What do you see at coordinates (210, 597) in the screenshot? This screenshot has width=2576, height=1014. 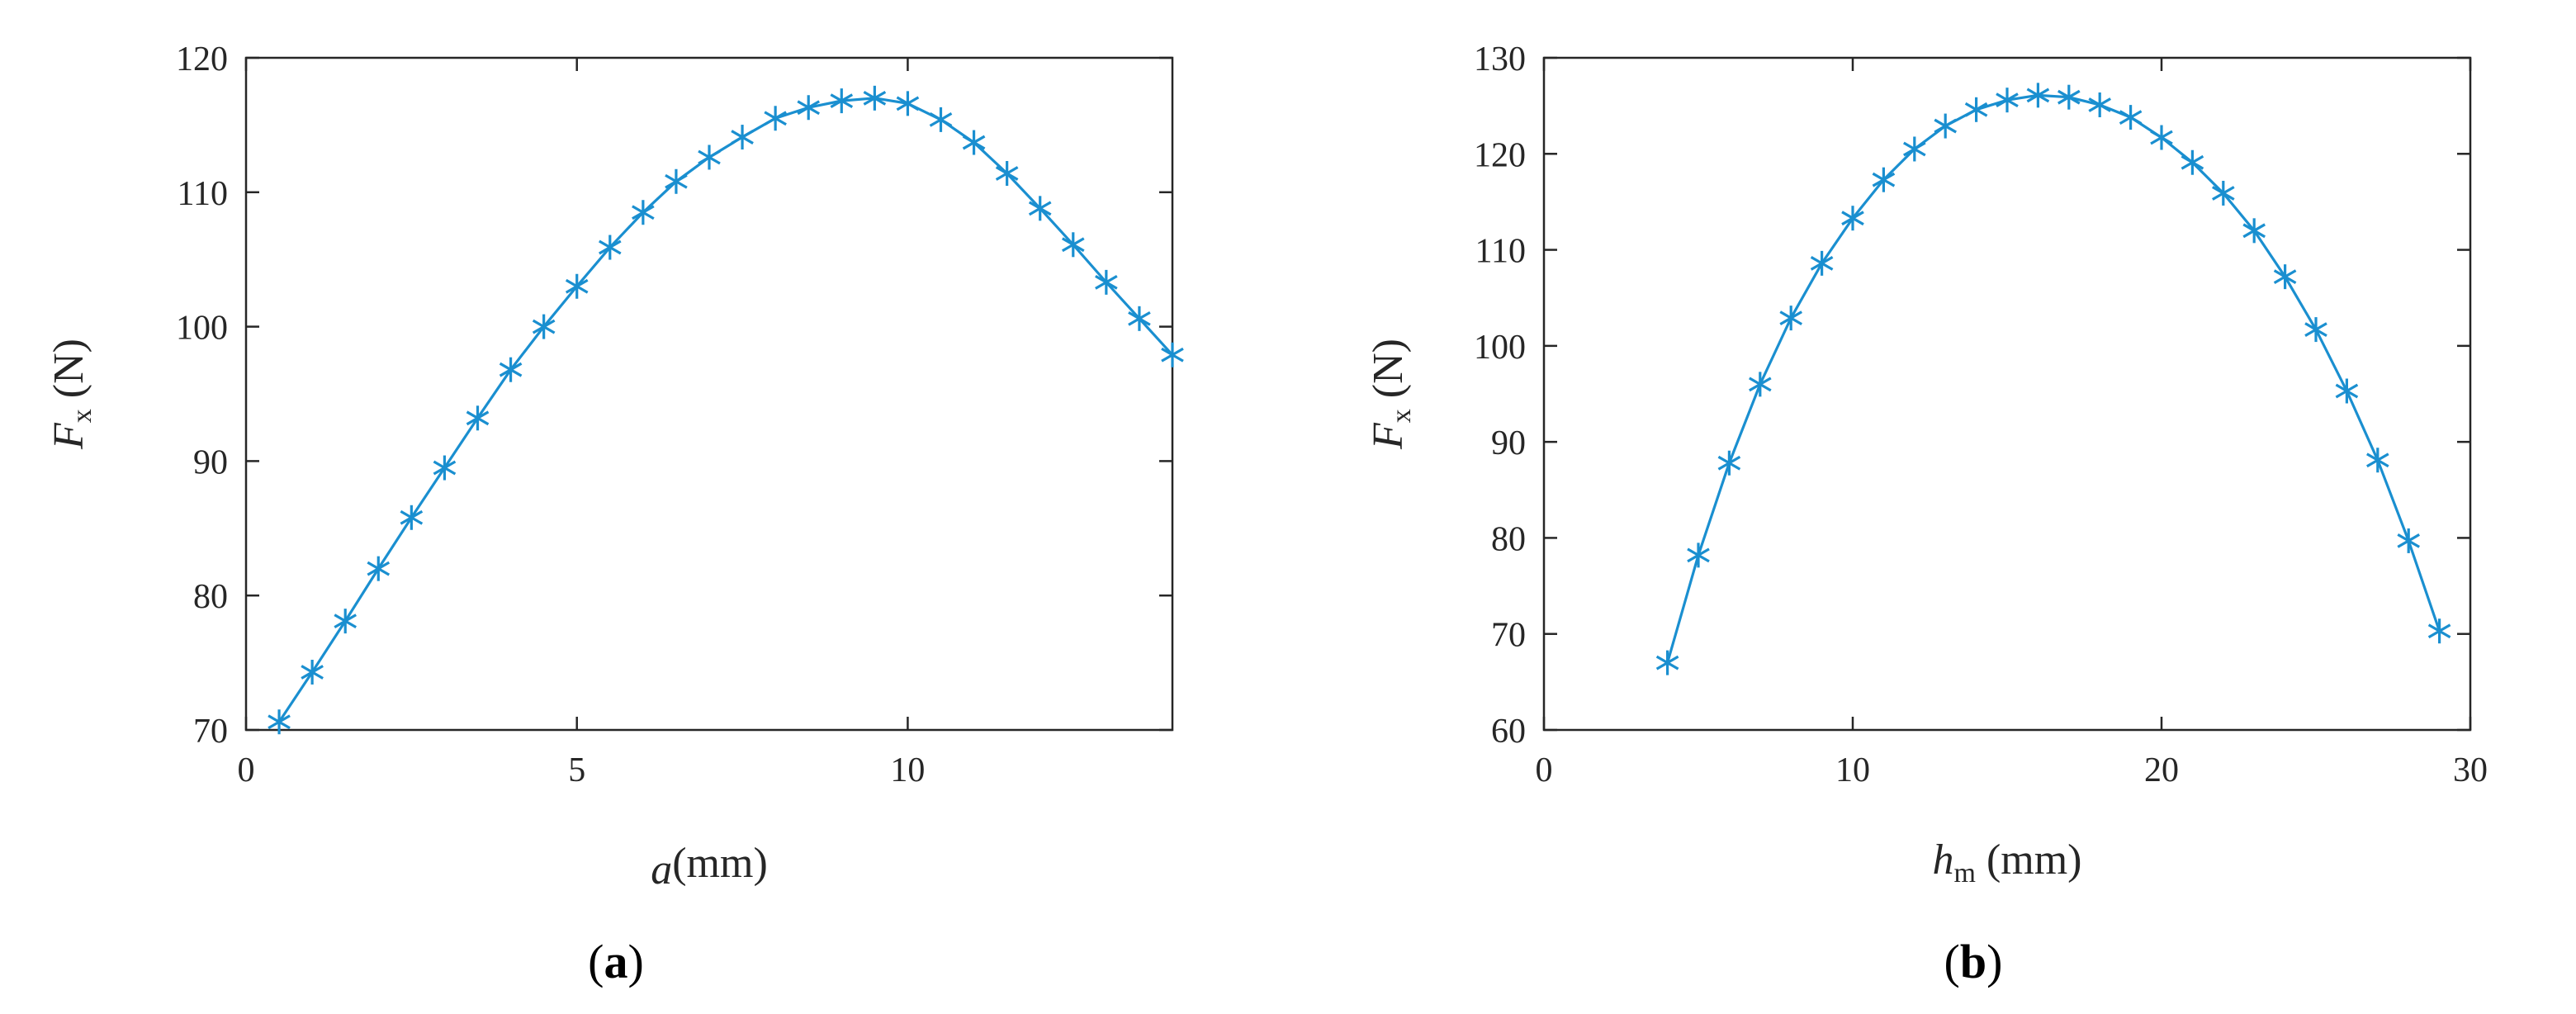 I see `chart-a-y-tick-label: 80` at bounding box center [210, 597].